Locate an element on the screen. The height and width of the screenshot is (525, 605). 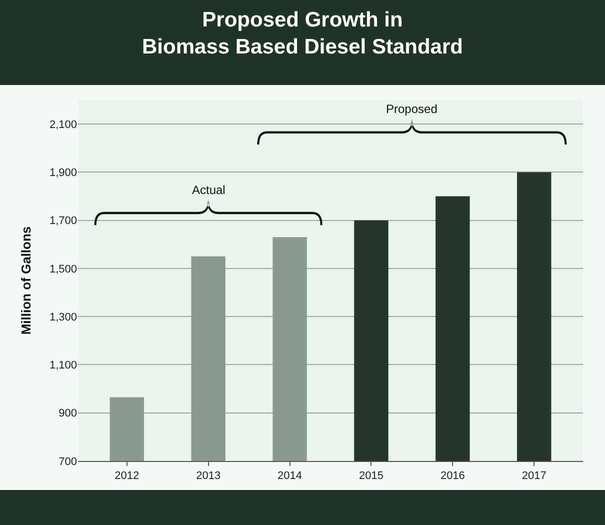
y-tick-label: 2,100 is located at coordinates (63, 124).